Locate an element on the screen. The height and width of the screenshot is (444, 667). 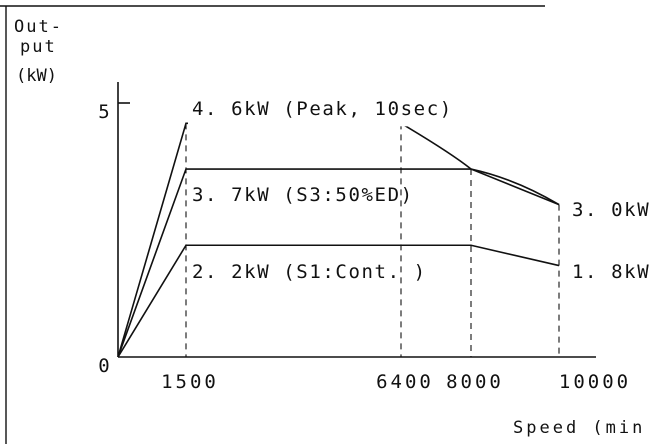
series-end-label-1: 3. 0kW is located at coordinates (611, 210).